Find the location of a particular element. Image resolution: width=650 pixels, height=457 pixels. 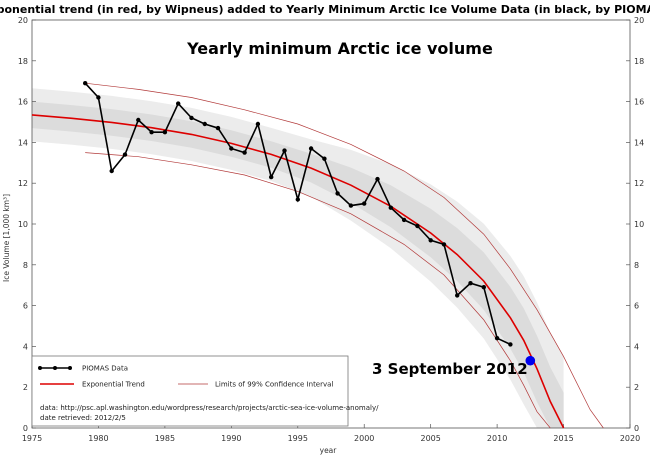

y-tick-label-right: 6 is located at coordinates (636, 306).